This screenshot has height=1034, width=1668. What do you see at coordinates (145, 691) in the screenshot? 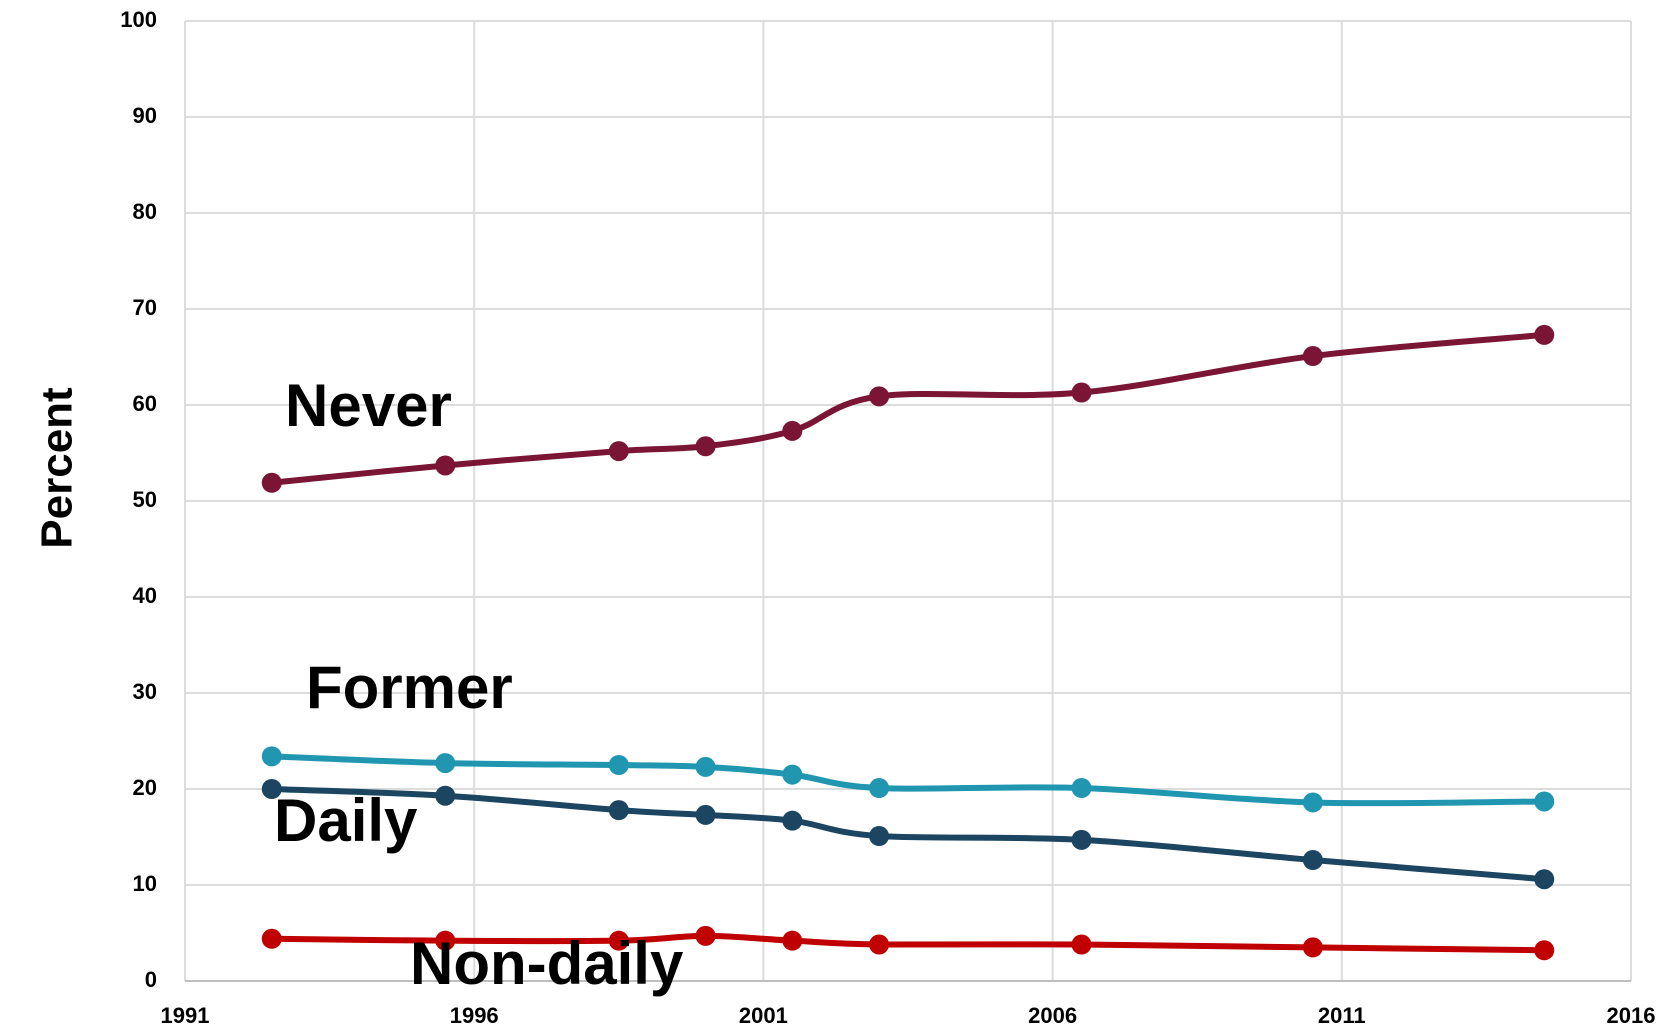
I see `y-tick-label: 30` at bounding box center [145, 691].